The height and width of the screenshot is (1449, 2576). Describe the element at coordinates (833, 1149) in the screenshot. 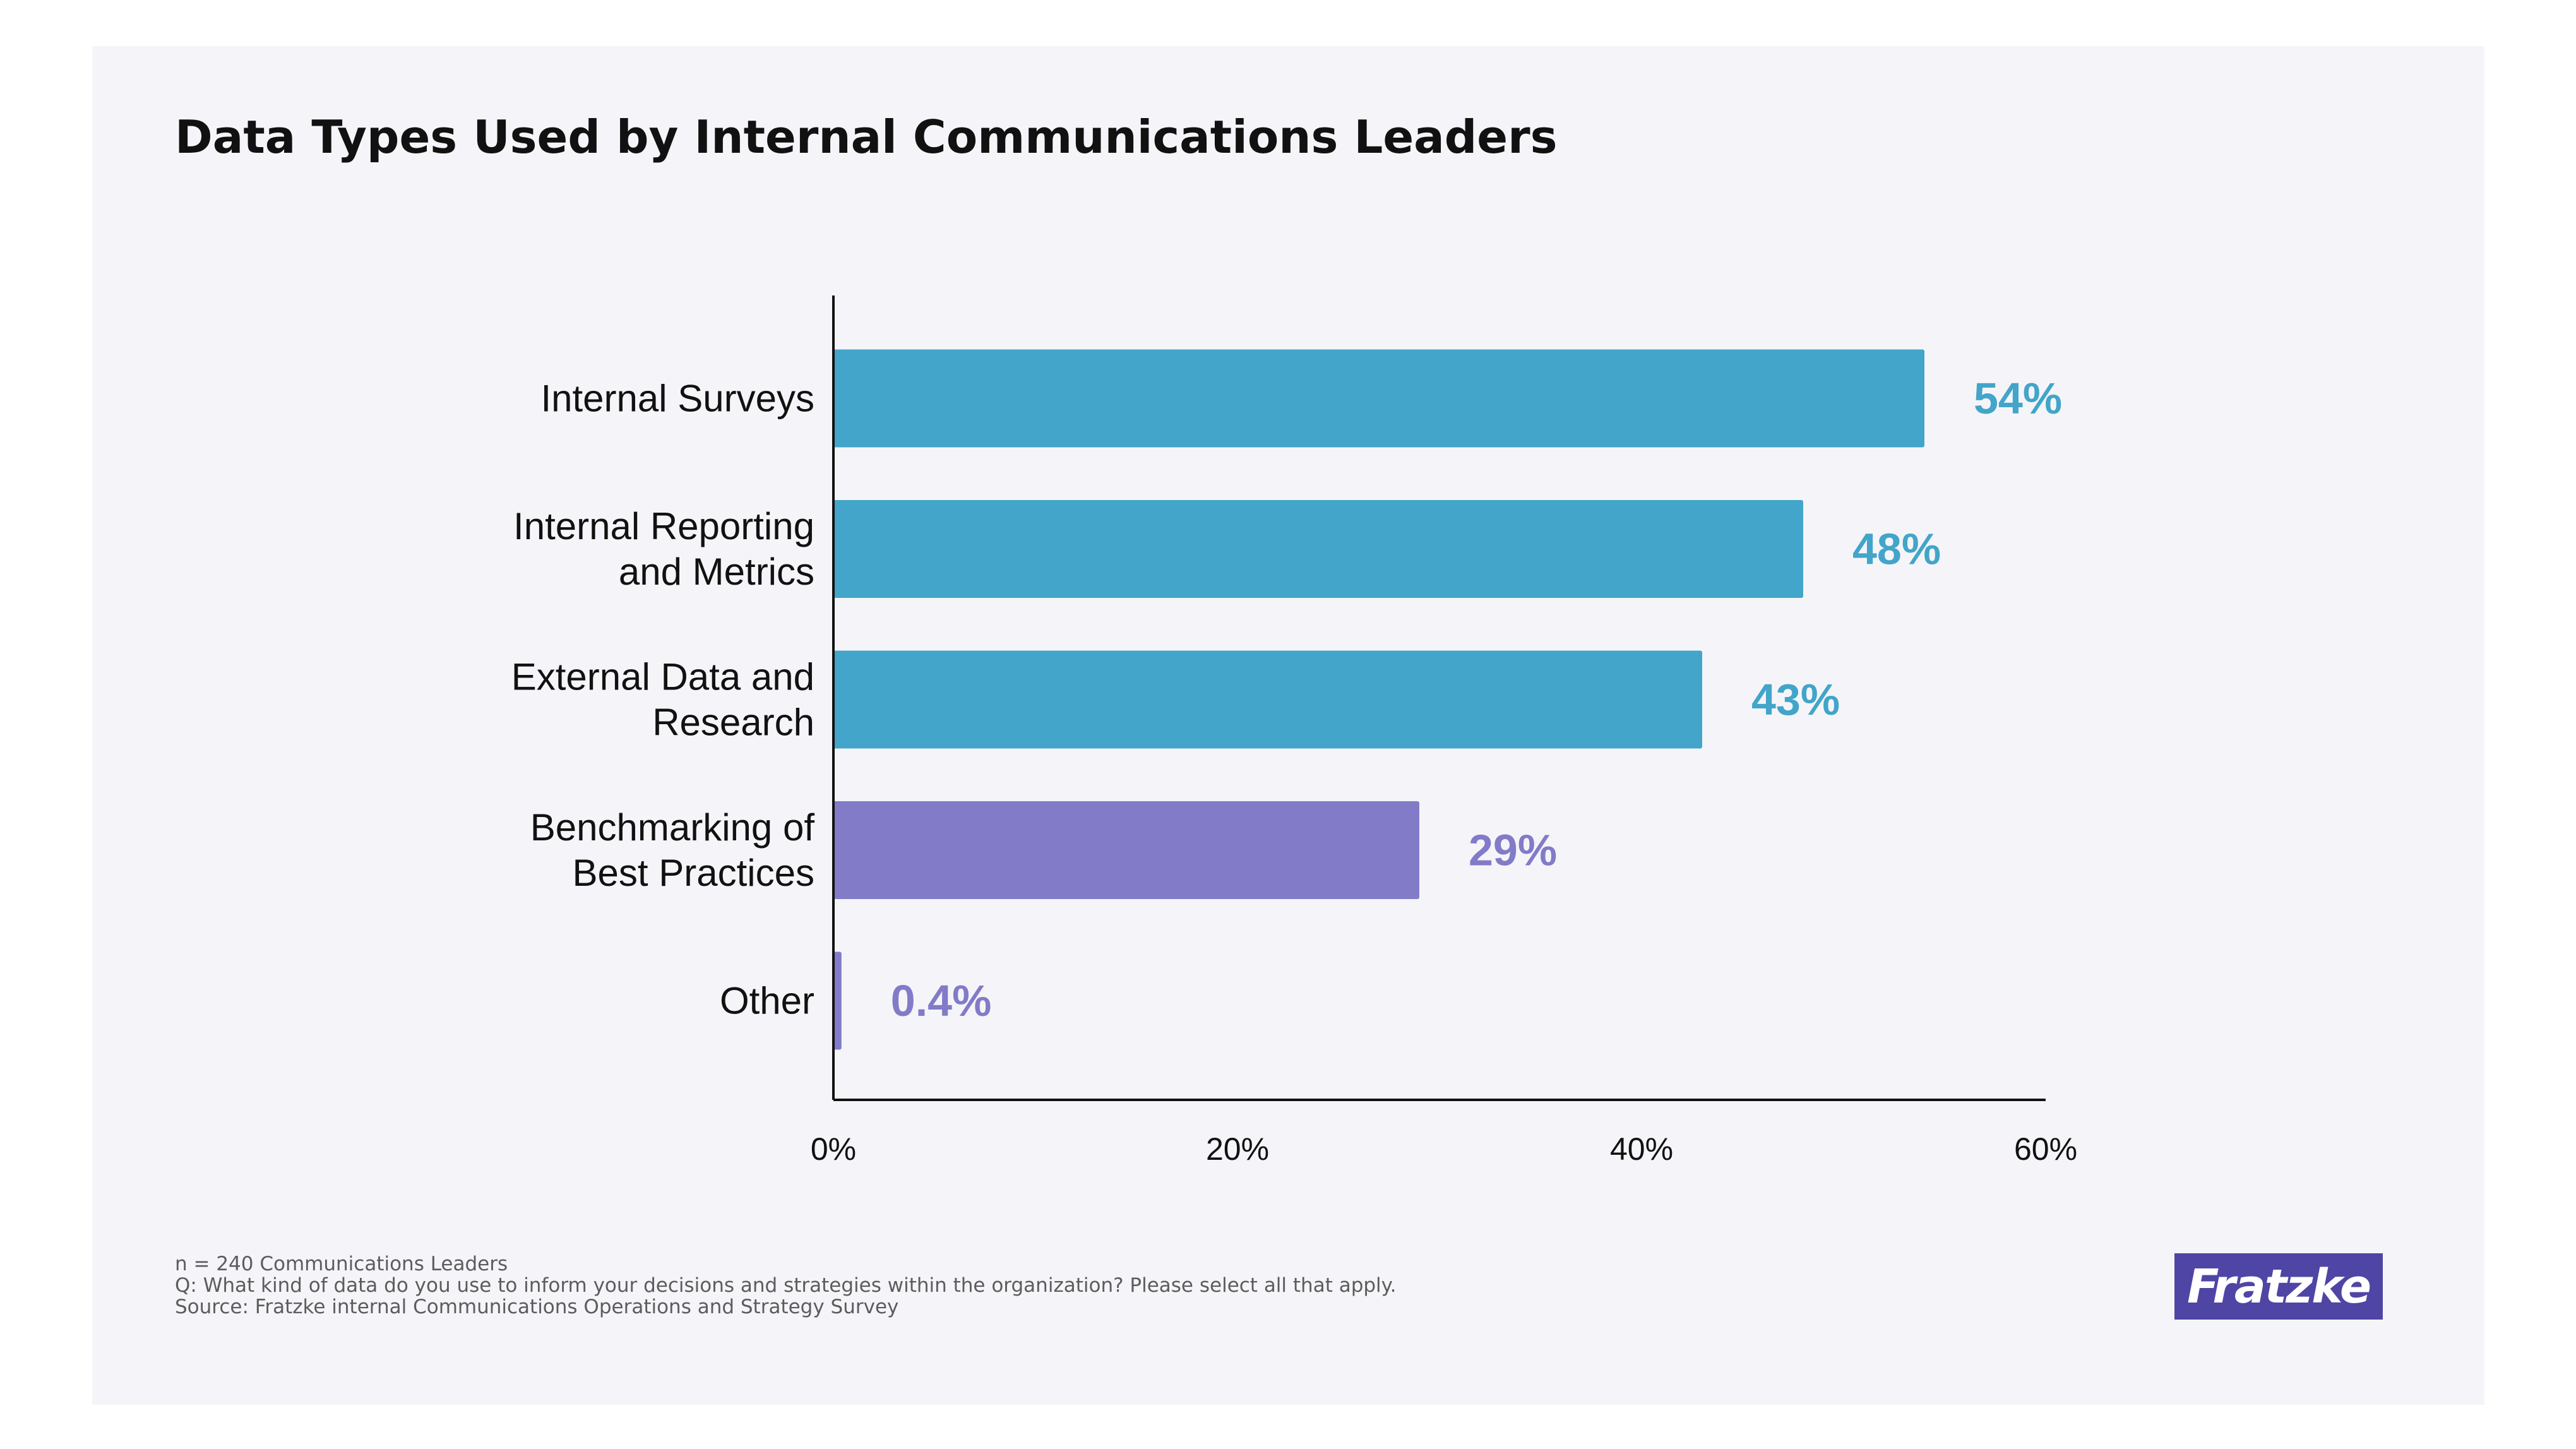

I see `x-tick-label: 0%` at that location.